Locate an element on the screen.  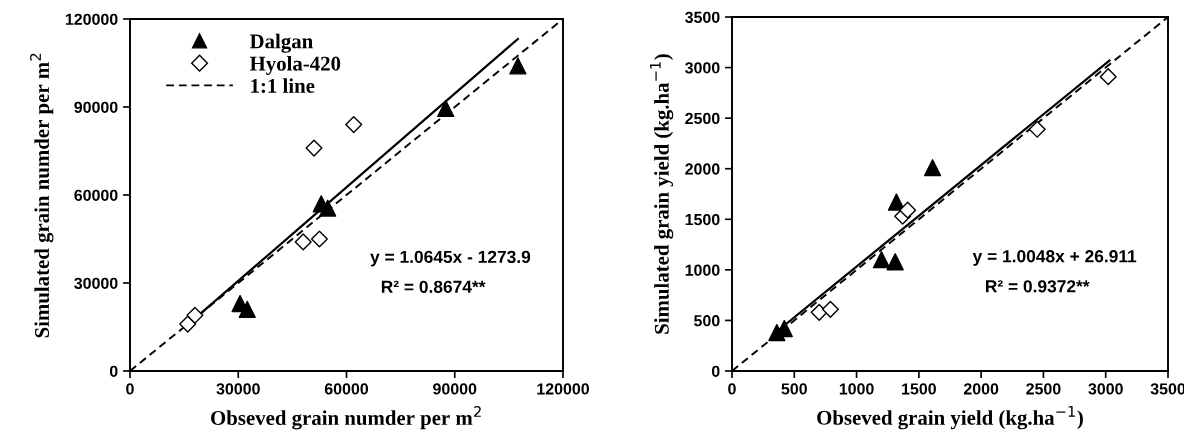
annotation: y = 1.0645x - 1273.9 is located at coordinates (450, 258).